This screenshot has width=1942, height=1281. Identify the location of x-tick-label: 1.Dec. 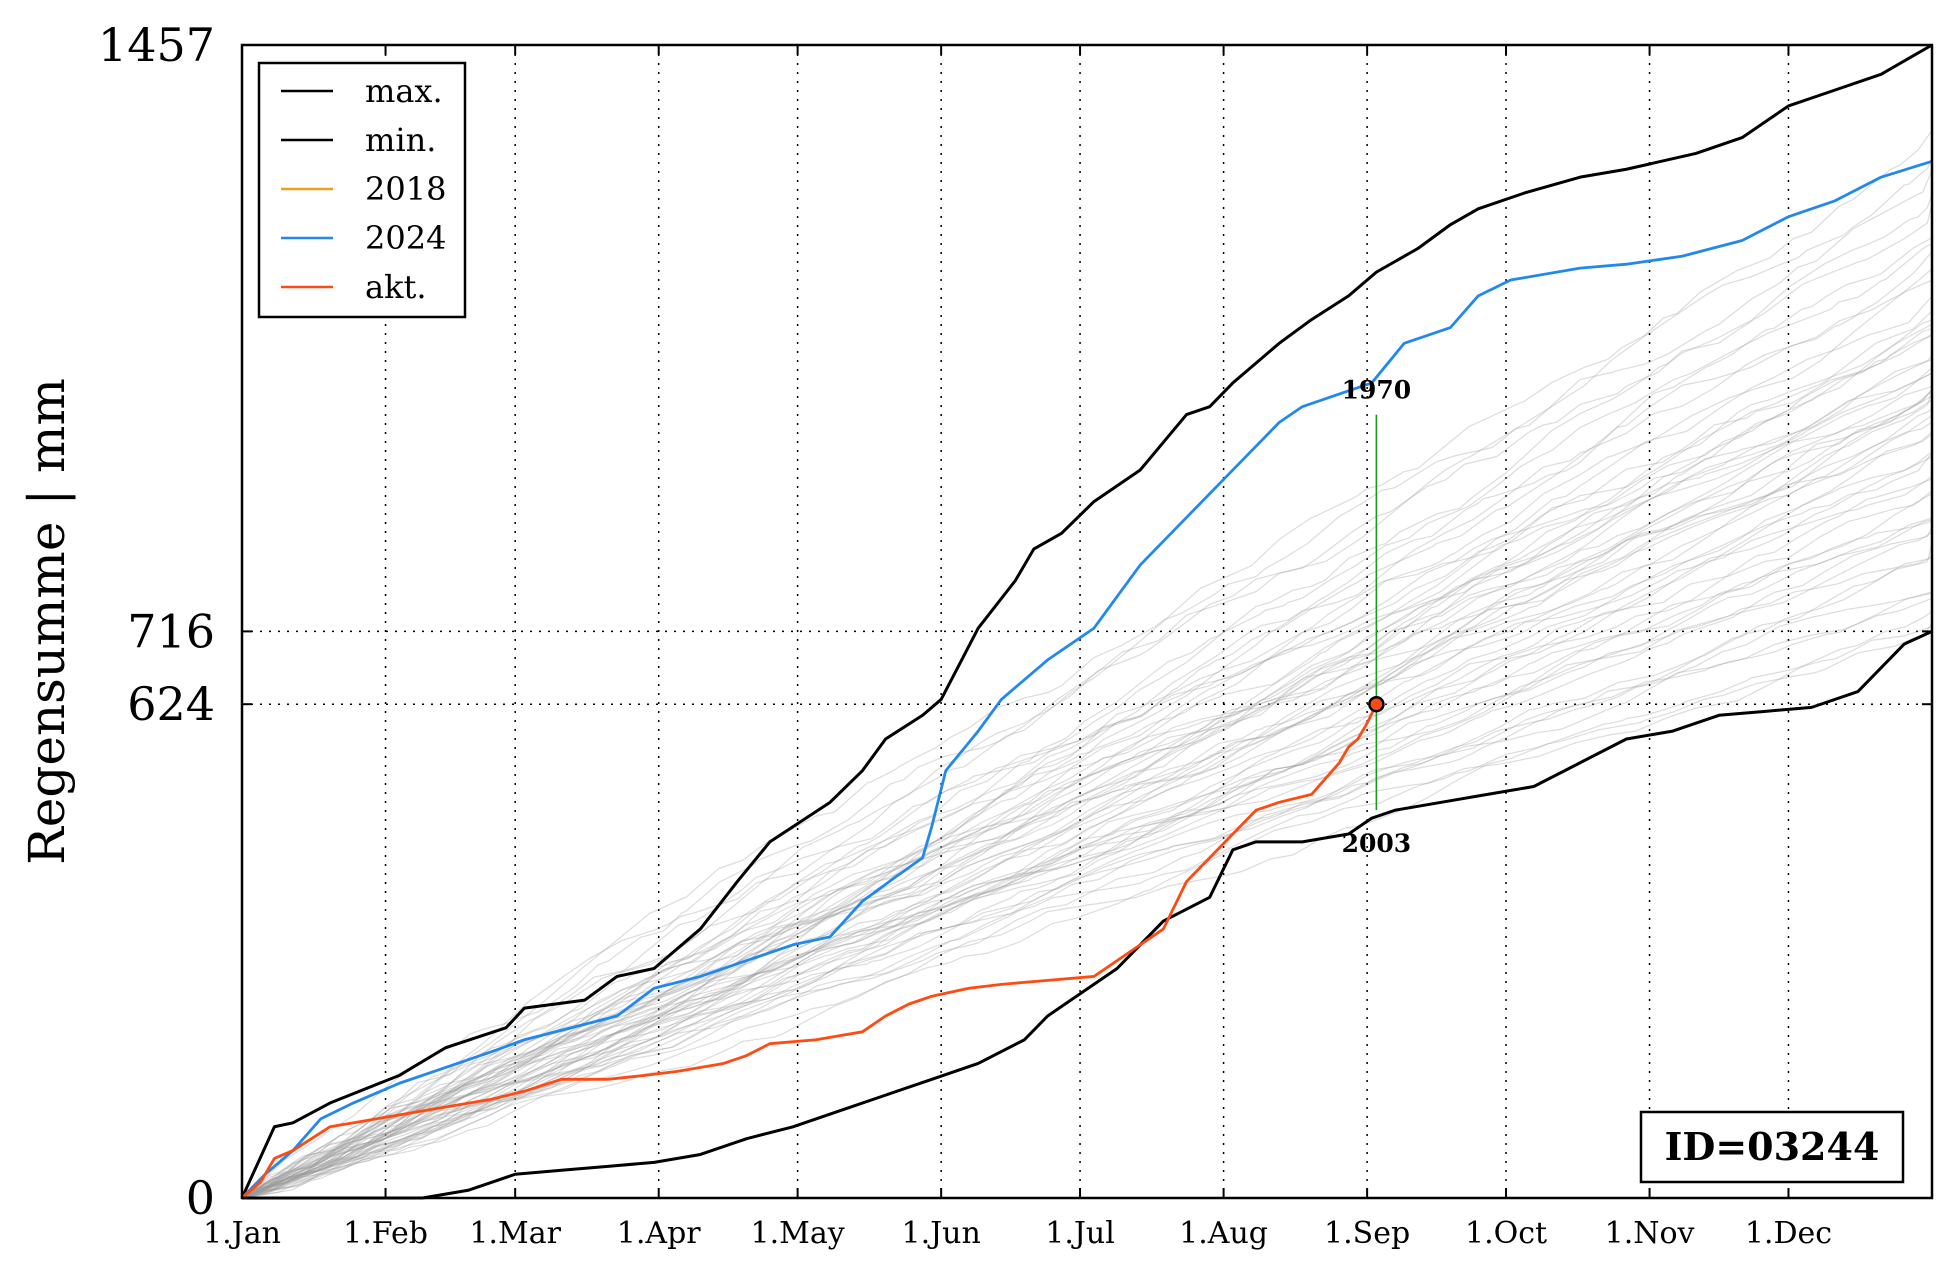
(1788, 1233).